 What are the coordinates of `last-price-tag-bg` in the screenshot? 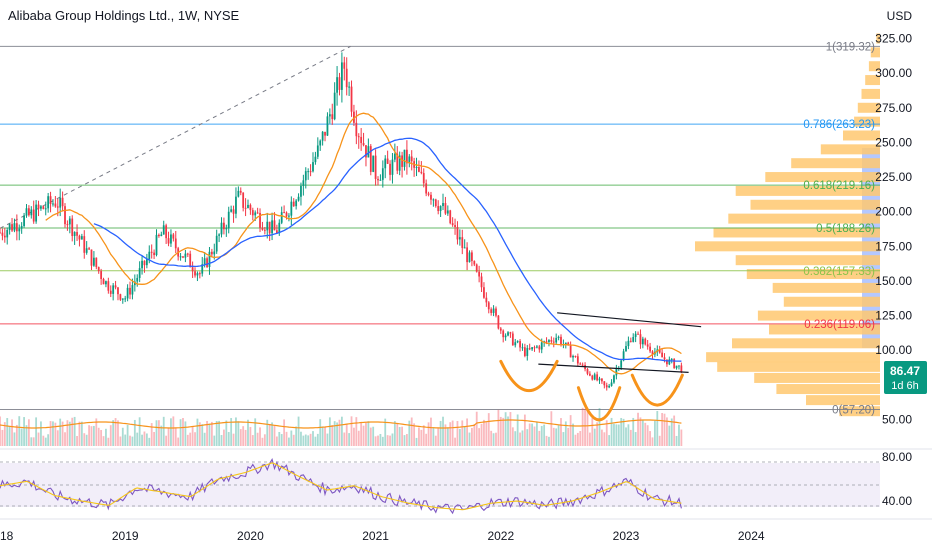 It's located at (905, 377).